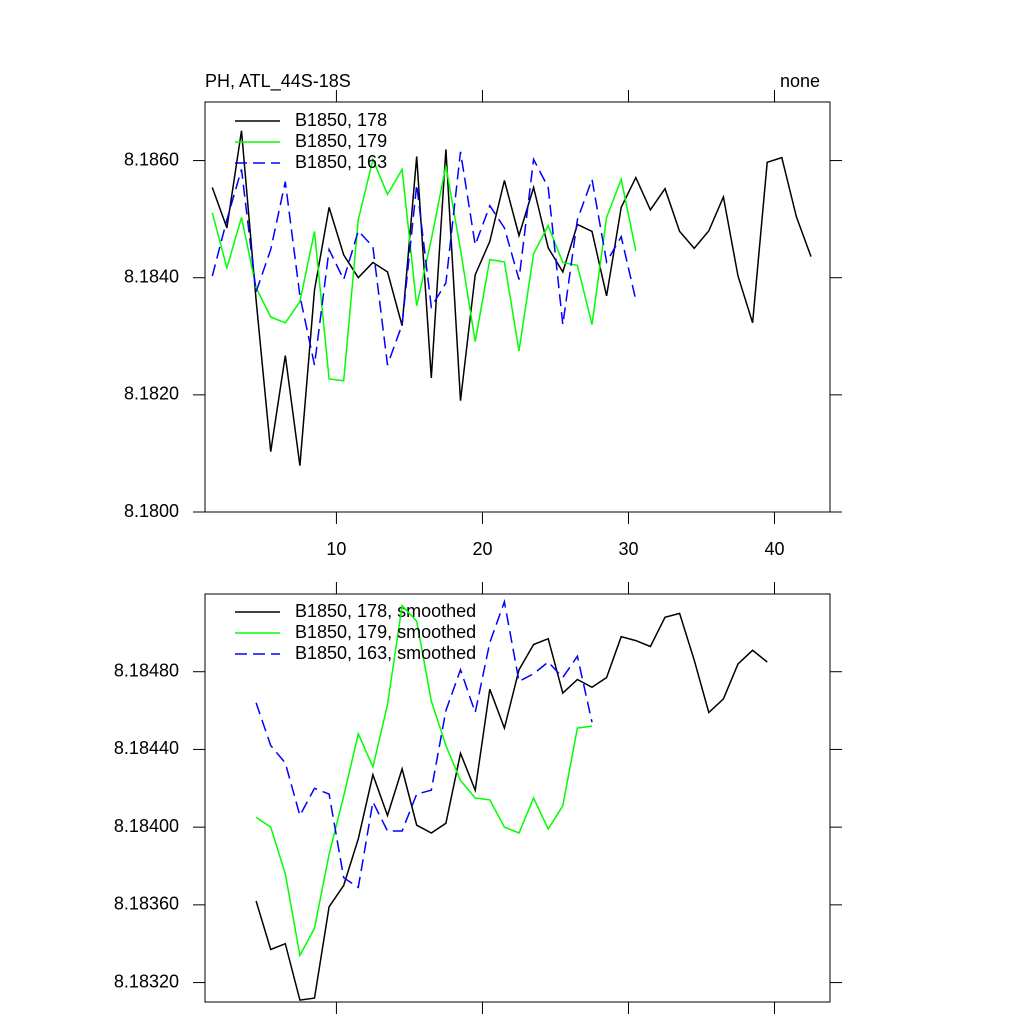  Describe the element at coordinates (146, 981) in the screenshot. I see `y-tick-label: 8.18320` at that location.